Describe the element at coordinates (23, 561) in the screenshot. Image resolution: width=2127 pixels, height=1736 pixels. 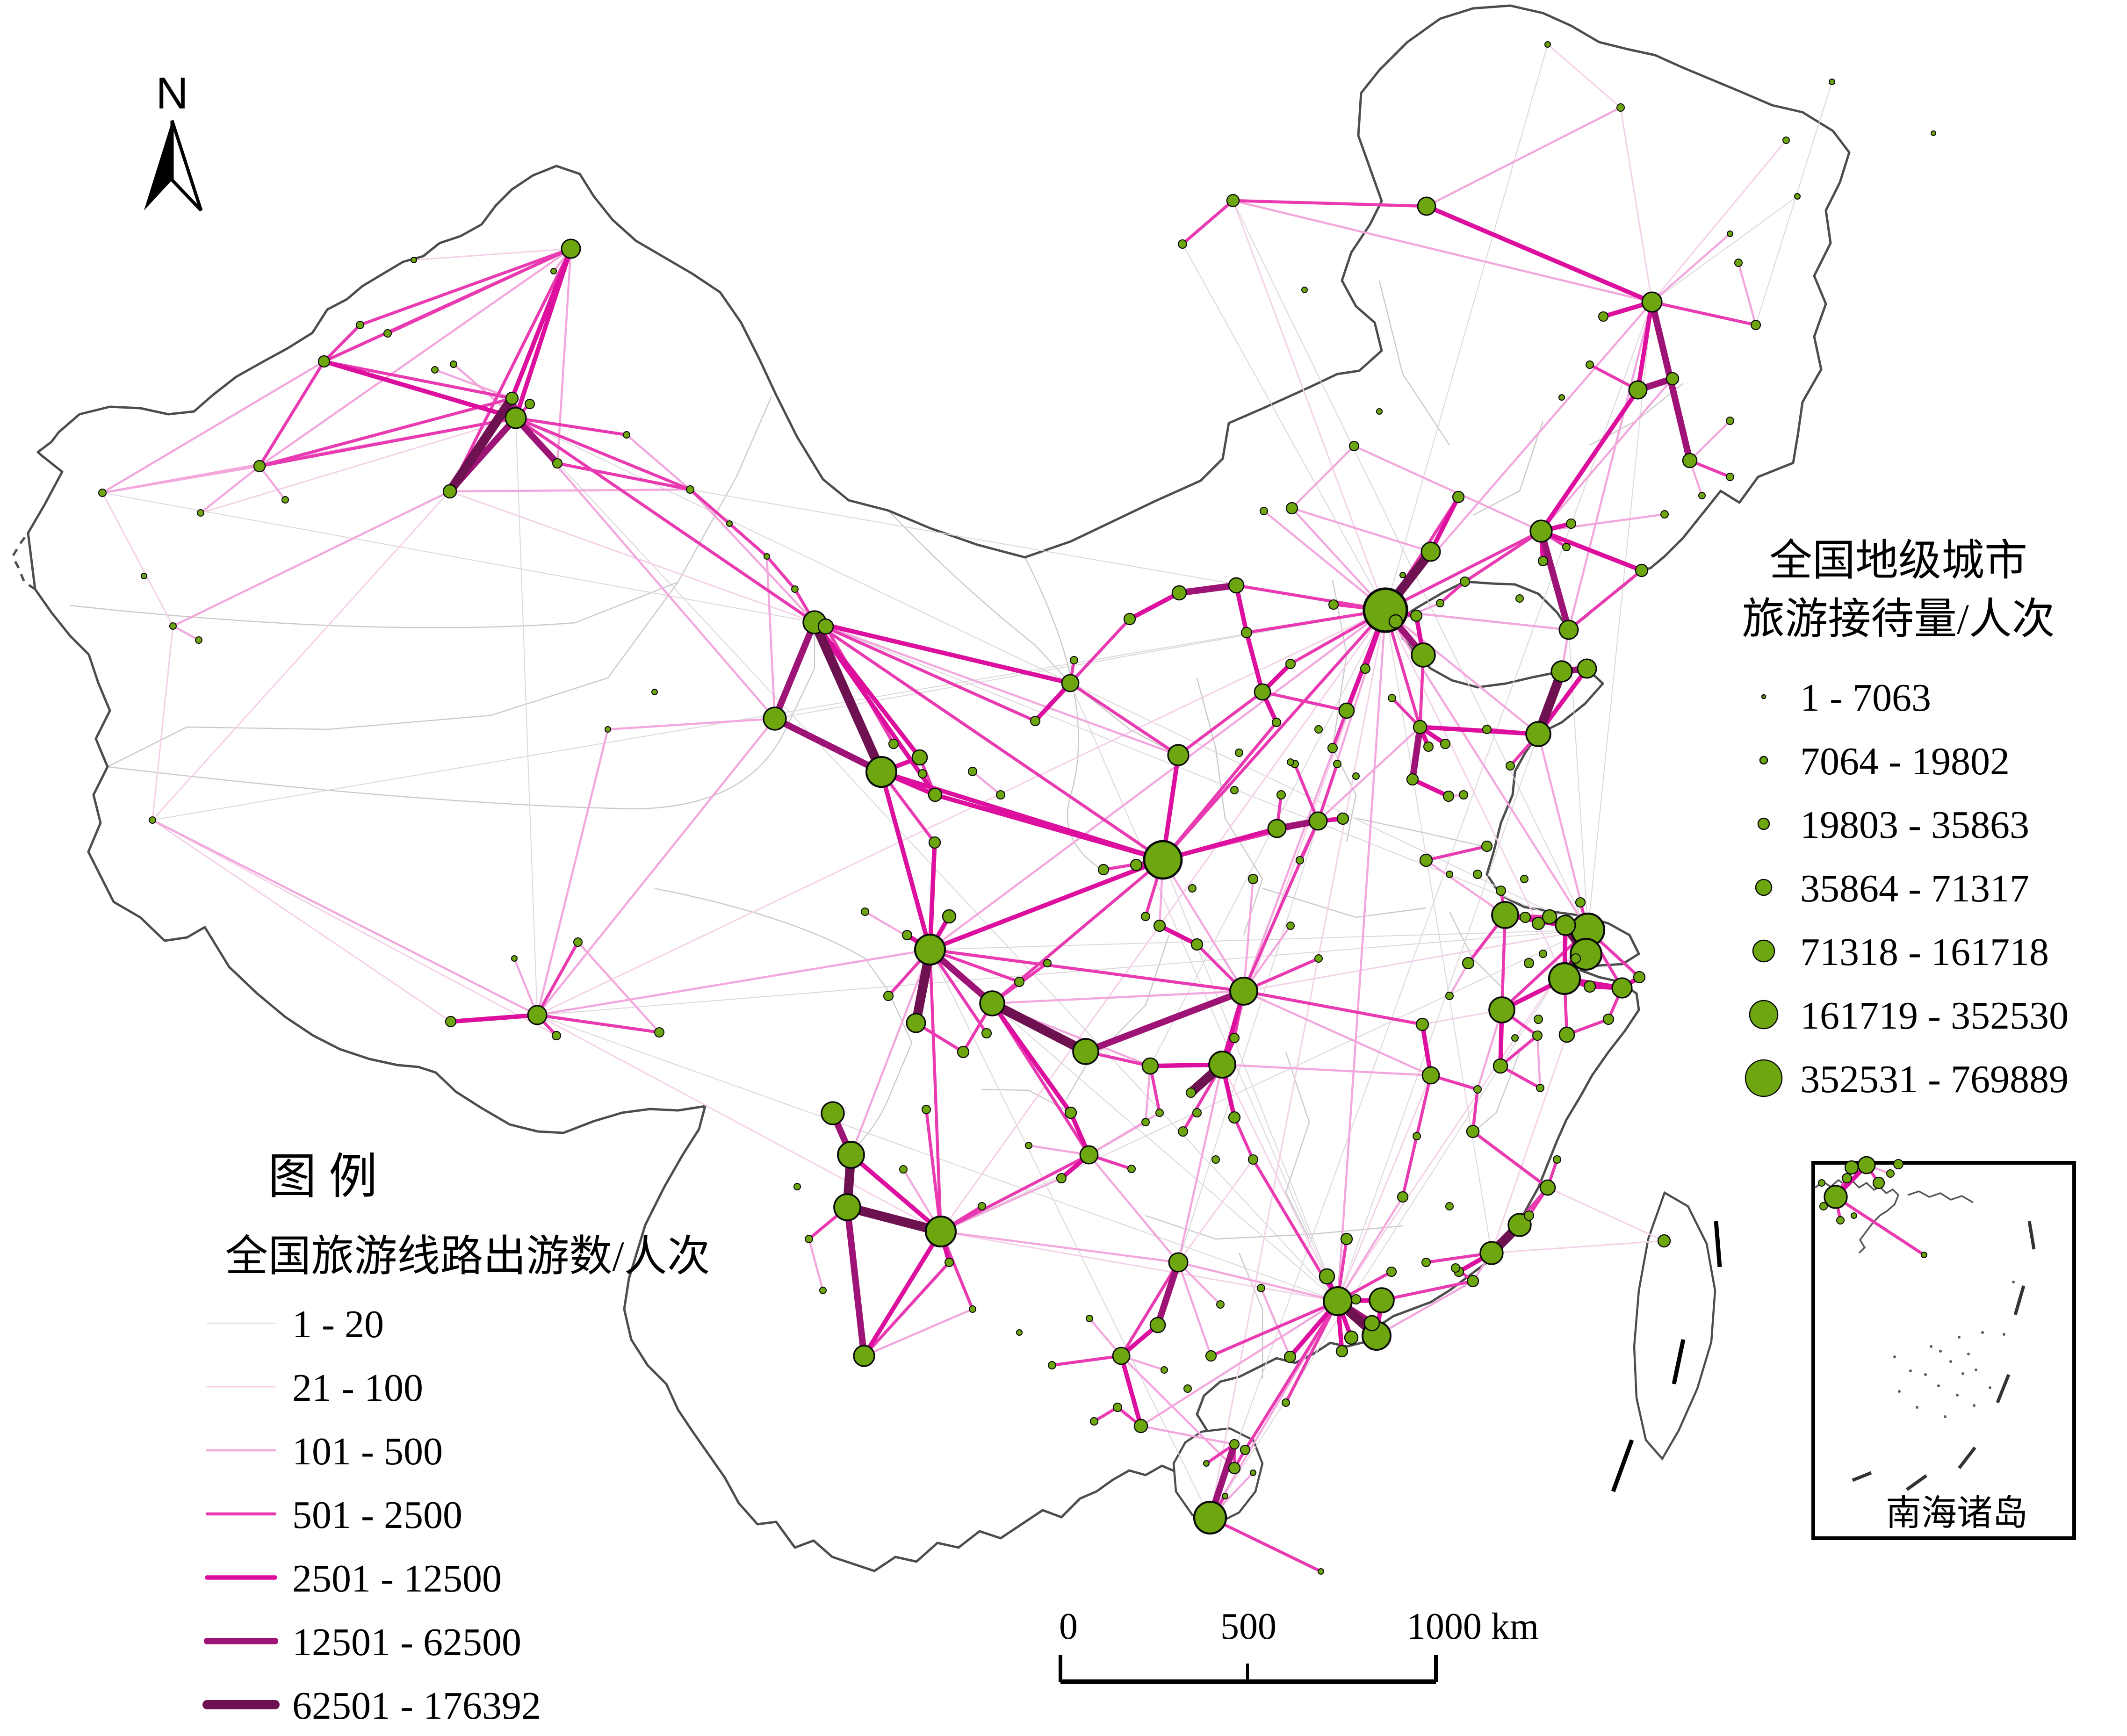
I see `dashed-boundary` at that location.